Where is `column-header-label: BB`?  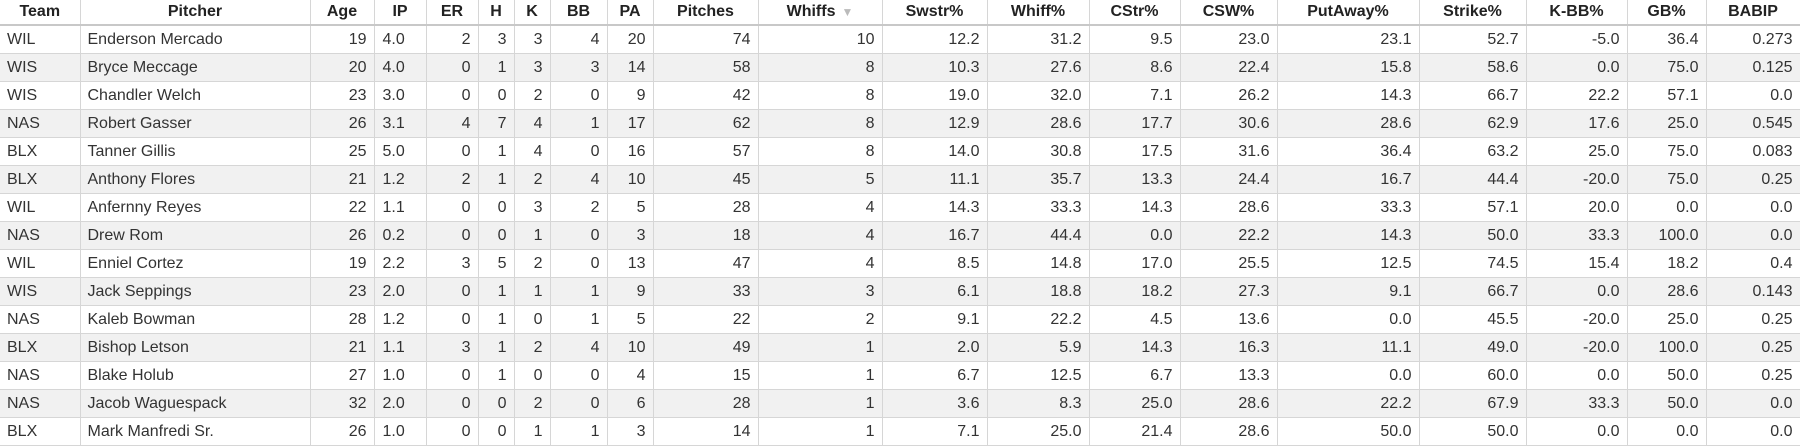
column-header-label: BB is located at coordinates (578, 11).